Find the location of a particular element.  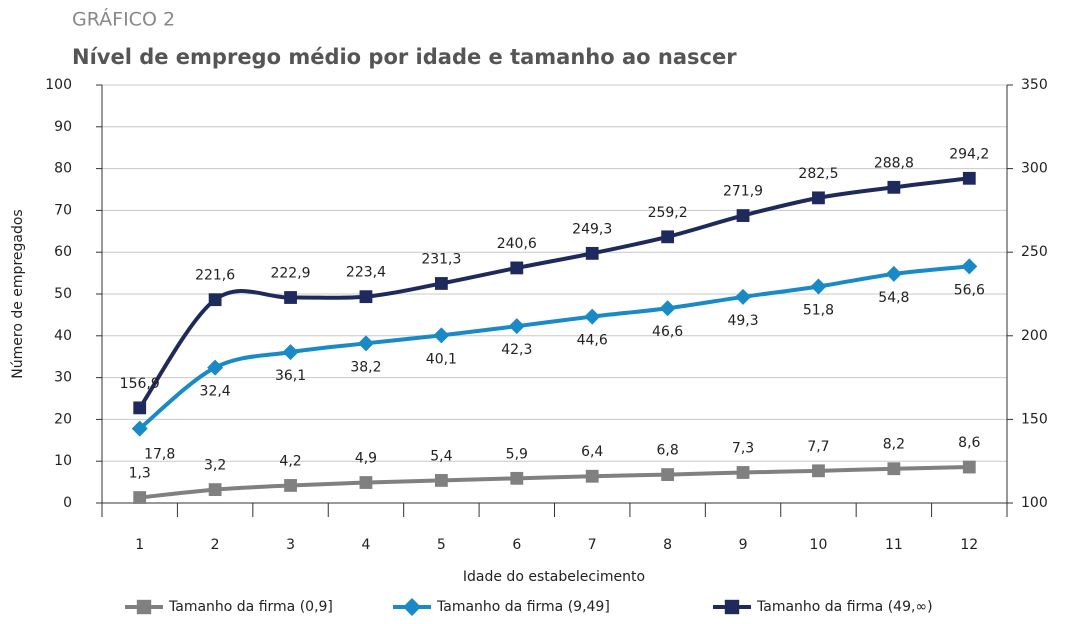

x-tick-label: 11 is located at coordinates (894, 545).